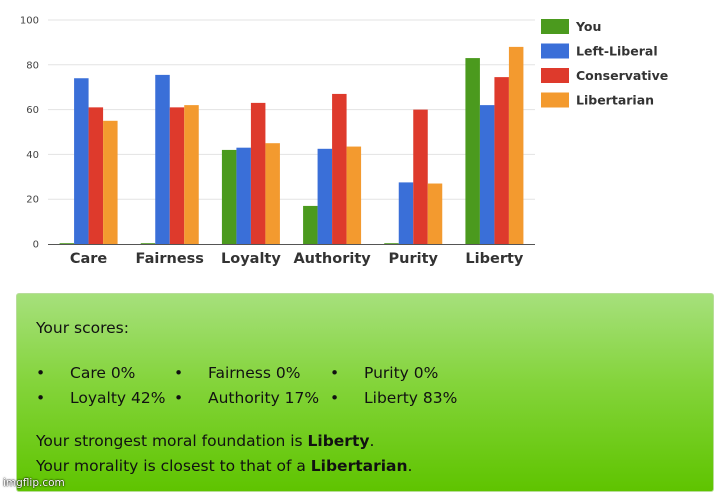 The image size is (716, 492). What do you see at coordinates (32, 200) in the screenshot?
I see `y-tick-label: 20` at bounding box center [32, 200].